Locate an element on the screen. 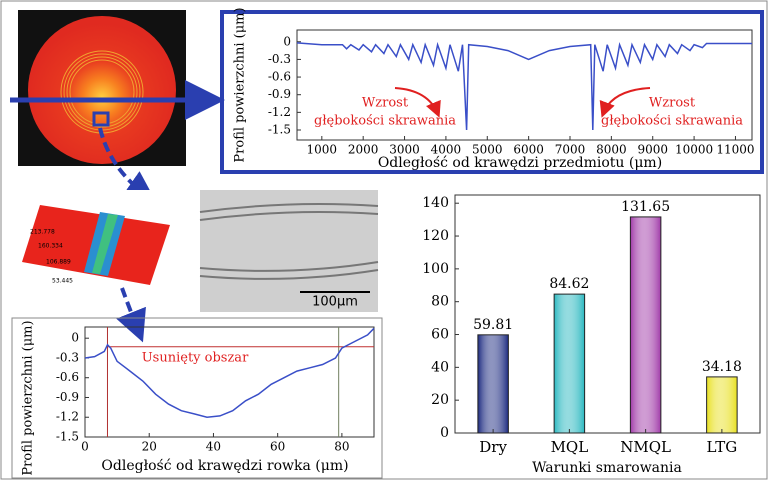  y-tick-label: 140 is located at coordinates (435, 203).